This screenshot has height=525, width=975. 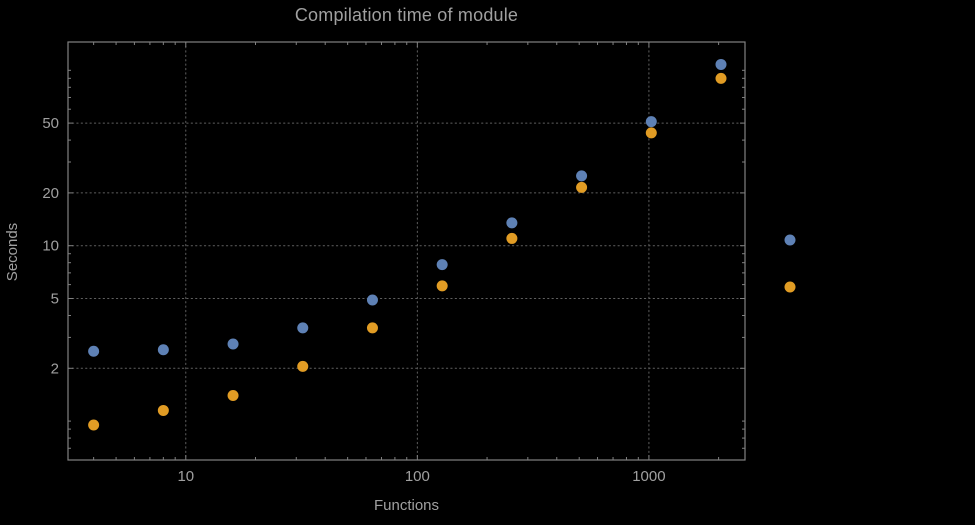 What do you see at coordinates (50, 193) in the screenshot?
I see `y-tick-label: 20` at bounding box center [50, 193].